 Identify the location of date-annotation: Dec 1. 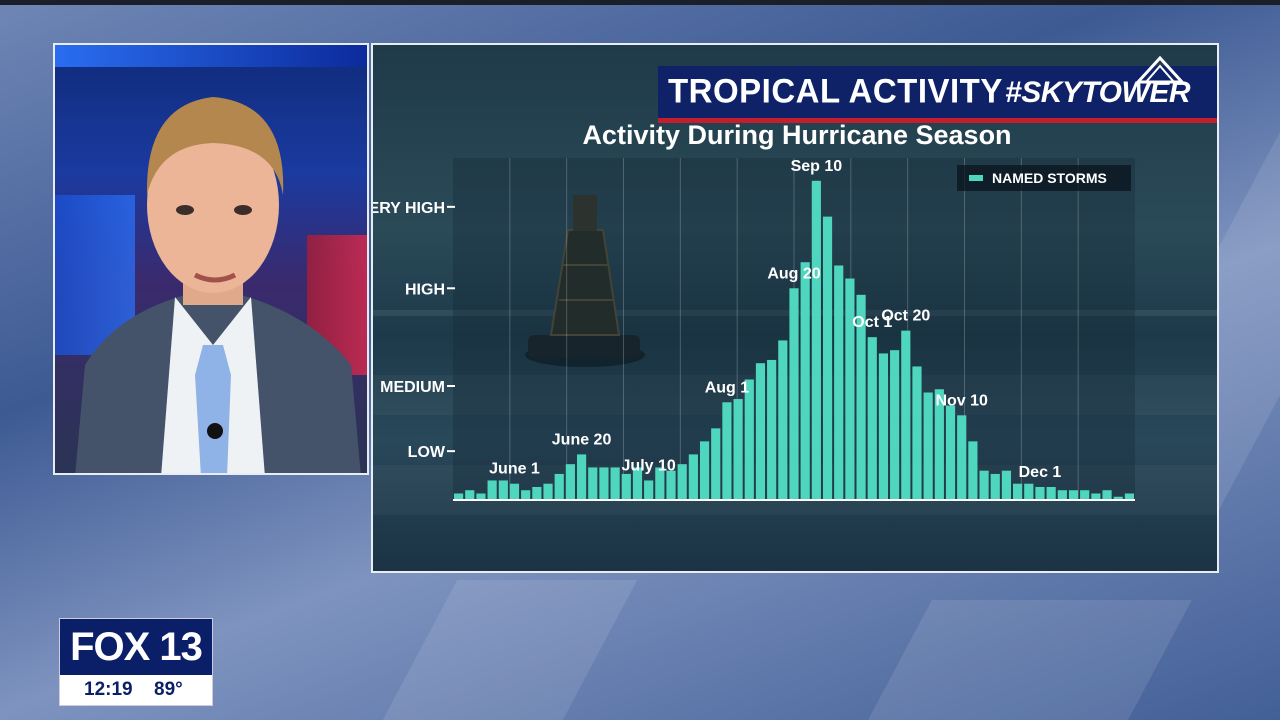
(1040, 472).